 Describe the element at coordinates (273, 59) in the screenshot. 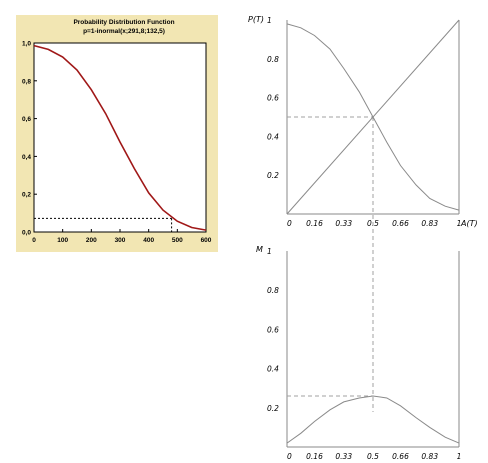

I see `pt-y-tick-label: 0.8` at that location.